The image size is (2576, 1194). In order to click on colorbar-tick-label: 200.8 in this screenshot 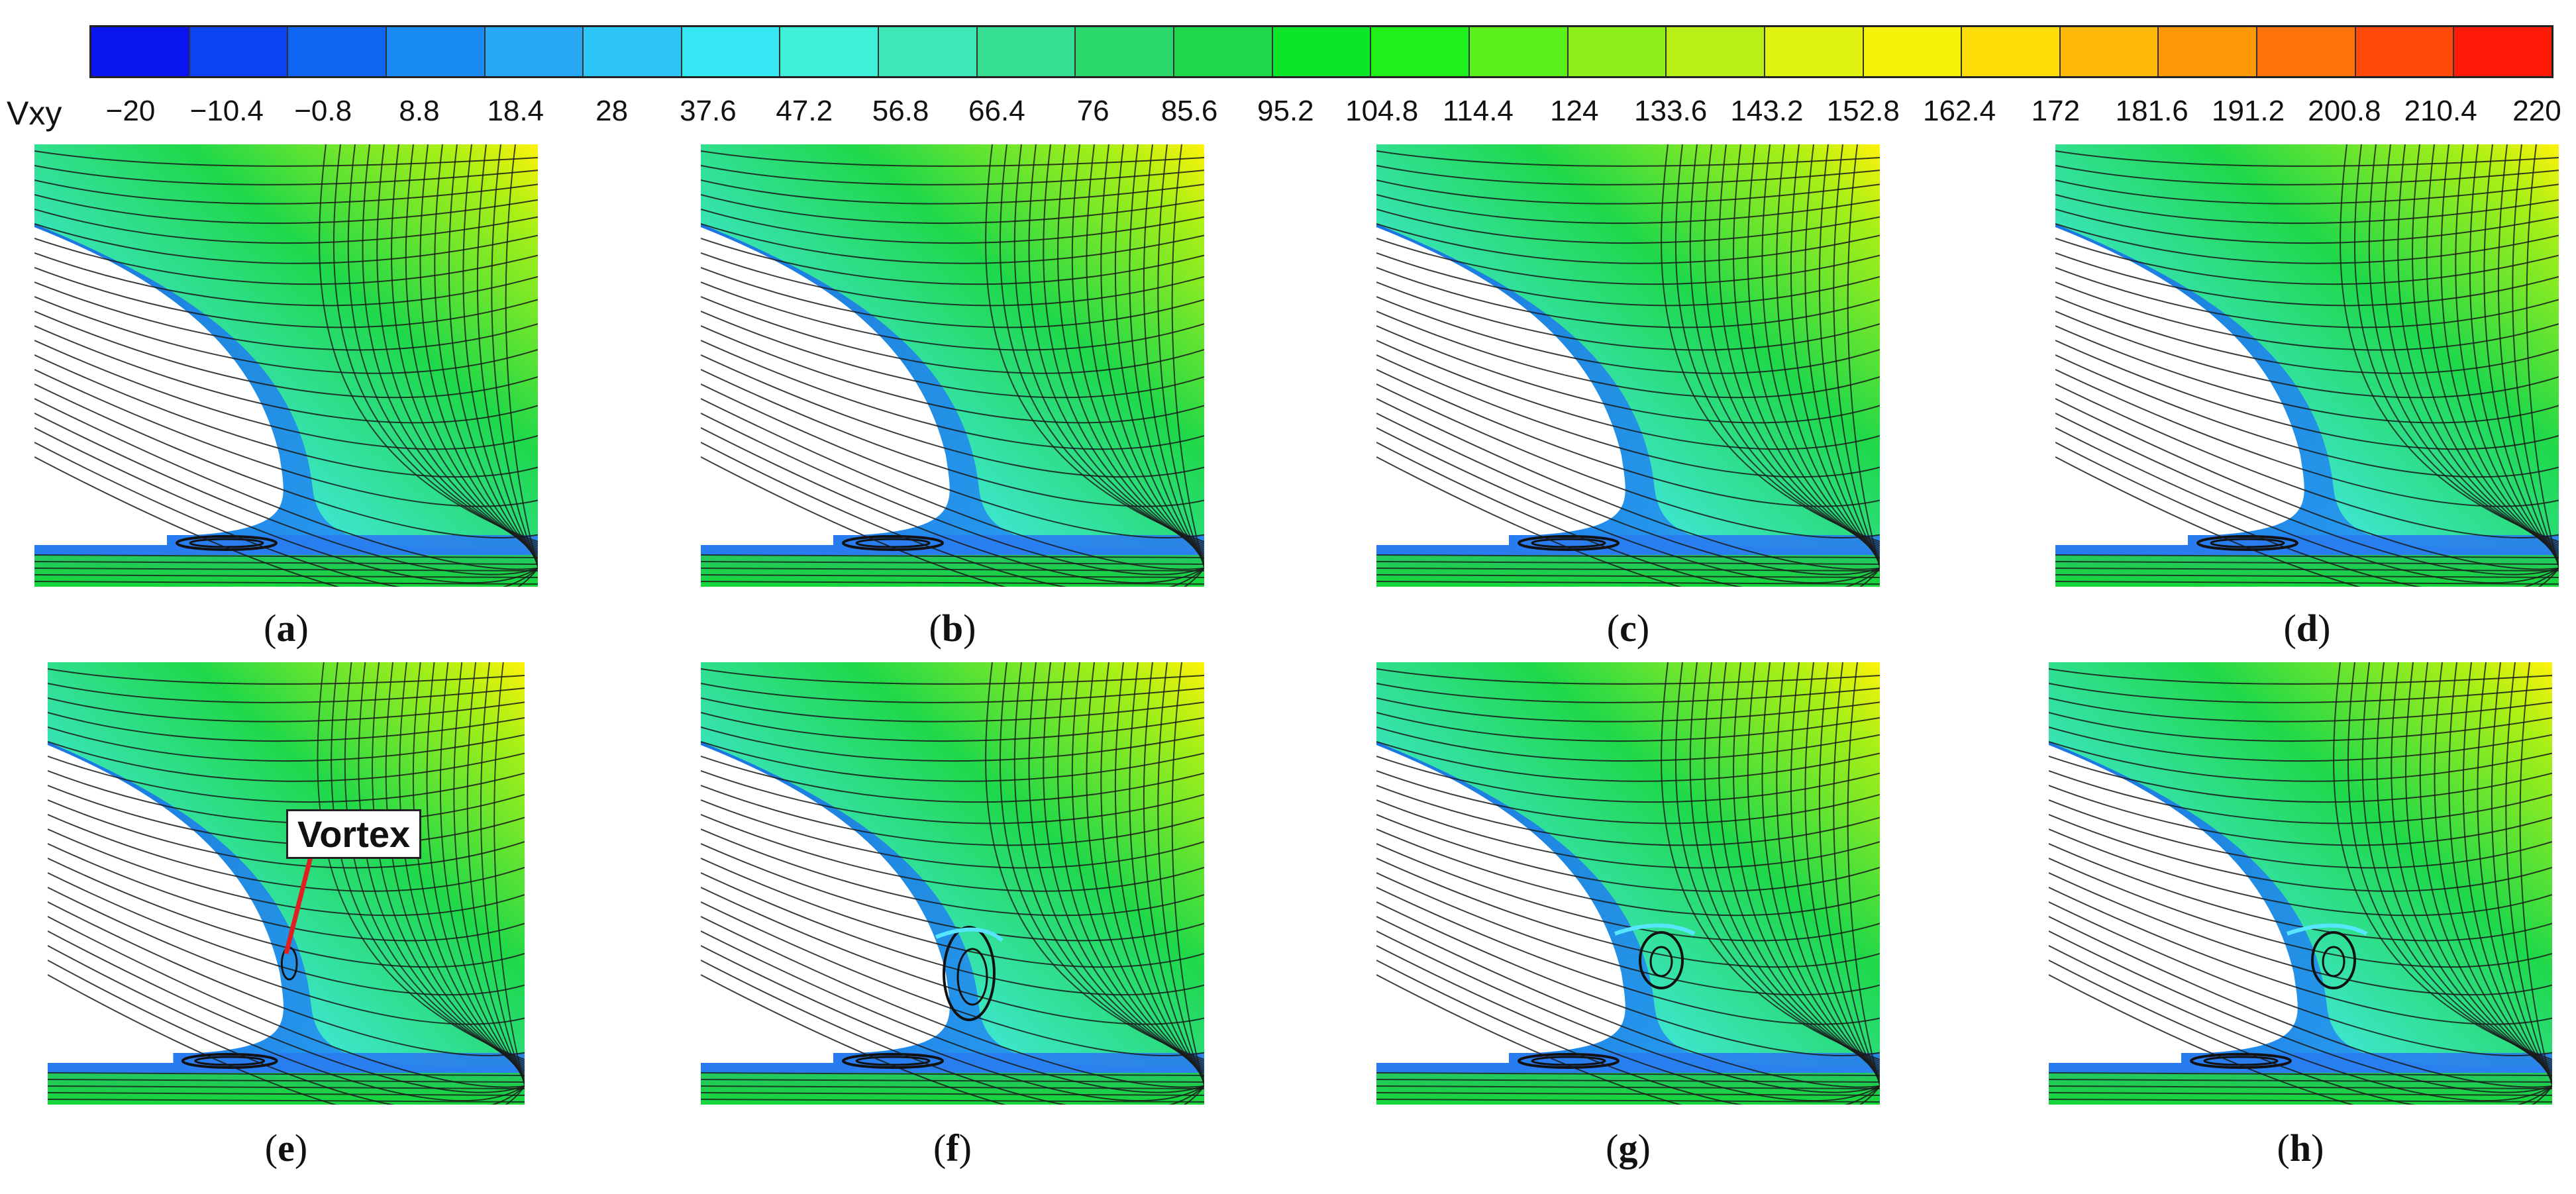, I will do `click(2344, 111)`.